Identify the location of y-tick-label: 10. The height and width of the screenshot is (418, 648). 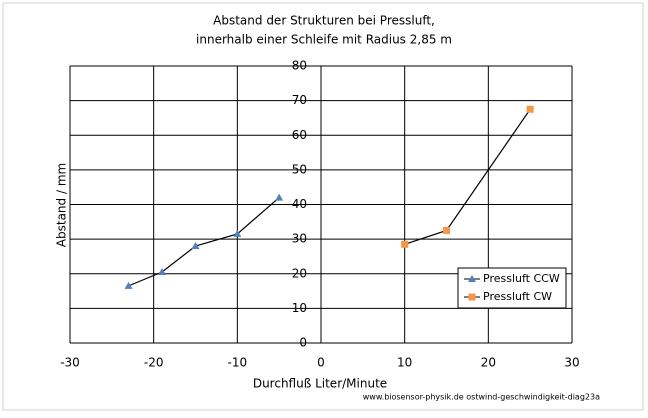
(299, 308).